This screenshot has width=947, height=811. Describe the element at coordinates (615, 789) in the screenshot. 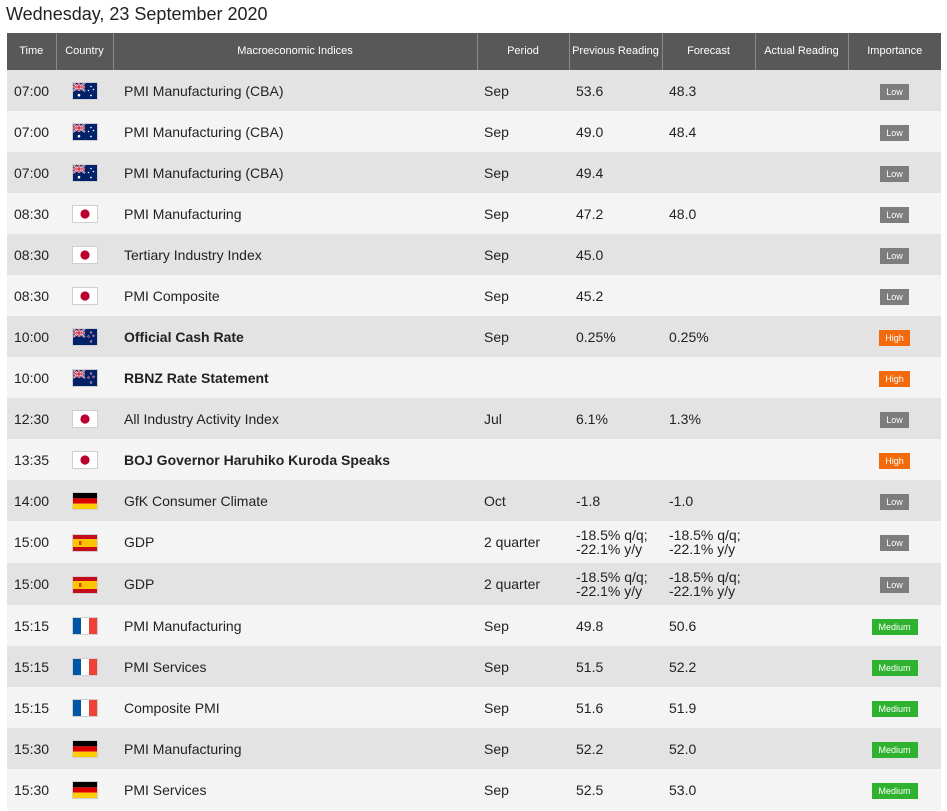

I see `previous-reading: 52.5` at that location.